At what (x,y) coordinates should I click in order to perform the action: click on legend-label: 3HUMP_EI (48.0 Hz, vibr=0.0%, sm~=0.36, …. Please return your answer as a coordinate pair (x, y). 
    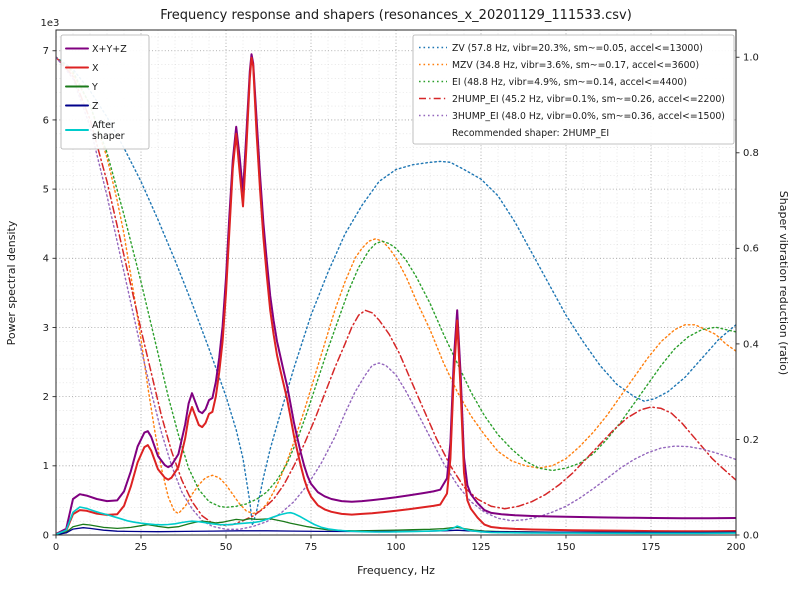
    Looking at the image, I should click on (588, 116).